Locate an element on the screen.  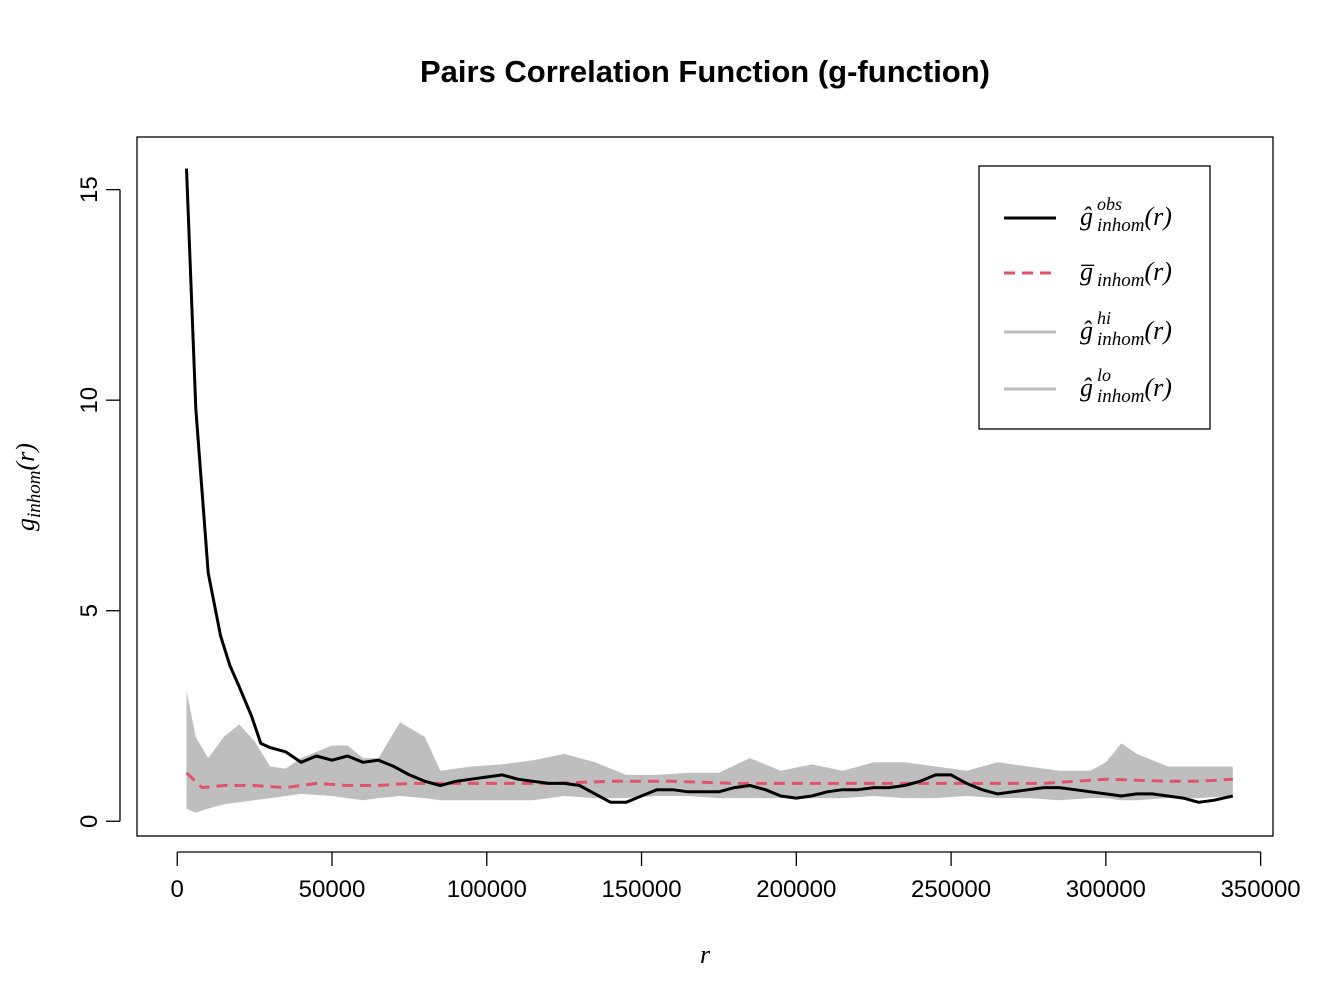
series-line-theo is located at coordinates (709, 780).